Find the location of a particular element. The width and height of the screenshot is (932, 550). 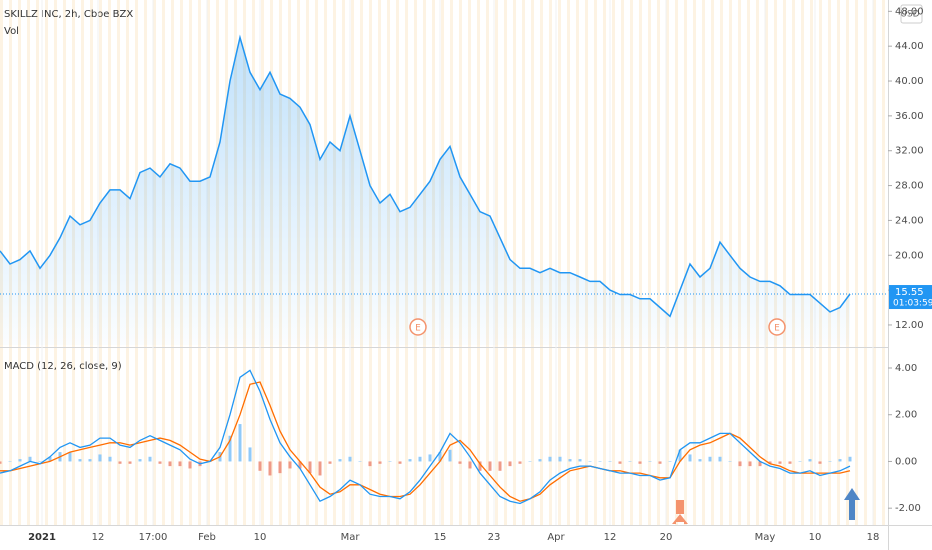

x-tick-label: 15 is located at coordinates (440, 537).